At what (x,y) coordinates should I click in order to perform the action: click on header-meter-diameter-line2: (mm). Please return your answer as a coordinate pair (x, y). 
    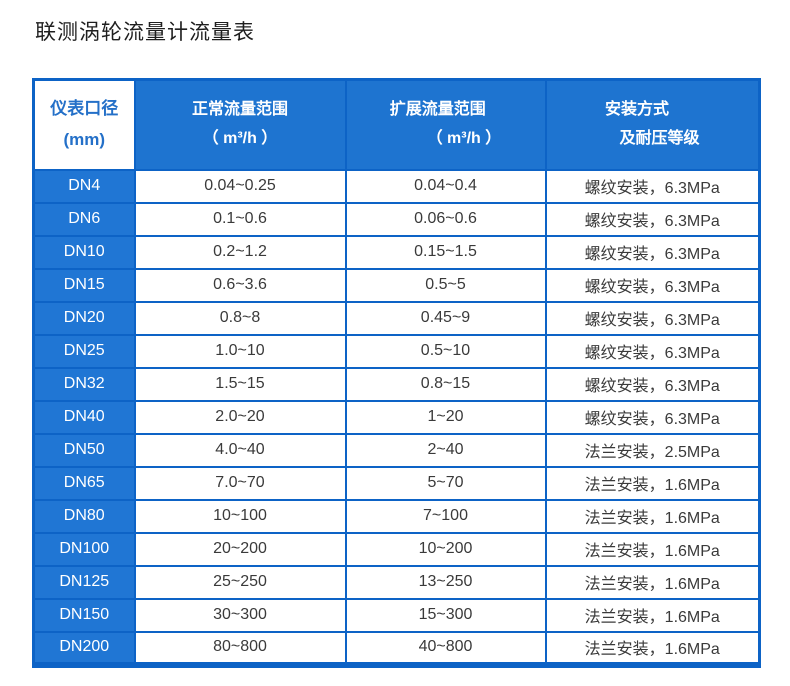
    Looking at the image, I should click on (84, 139).